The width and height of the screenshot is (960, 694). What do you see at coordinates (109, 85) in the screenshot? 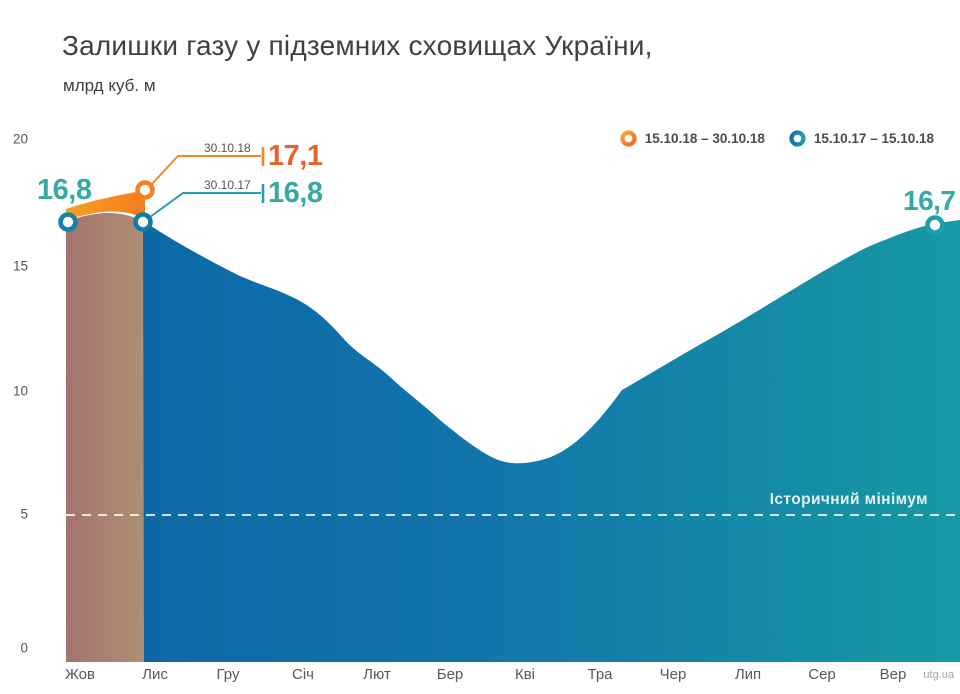
I see `chart-subtitle: млрд куб. м` at bounding box center [109, 85].